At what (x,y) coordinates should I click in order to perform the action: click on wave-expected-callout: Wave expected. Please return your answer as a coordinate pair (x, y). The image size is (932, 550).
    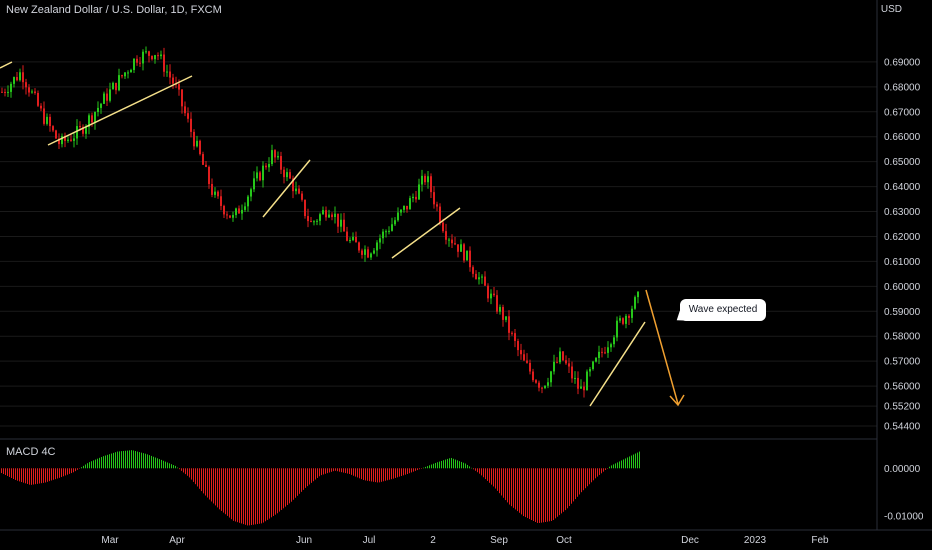
    Looking at the image, I should click on (723, 310).